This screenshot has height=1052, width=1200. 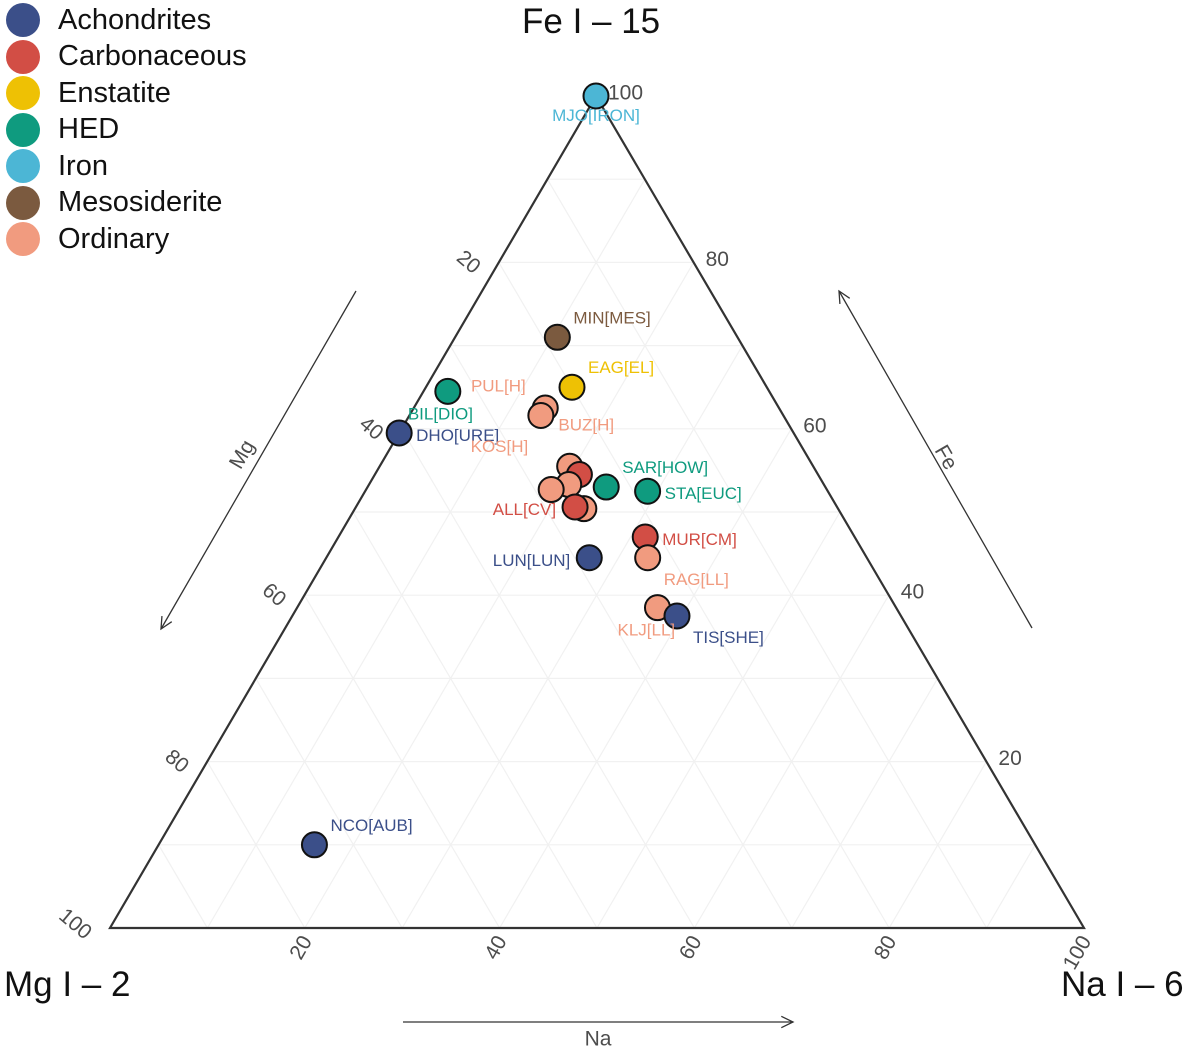 What do you see at coordinates (598, 1039) in the screenshot?
I see `na-axis-title: Na` at bounding box center [598, 1039].